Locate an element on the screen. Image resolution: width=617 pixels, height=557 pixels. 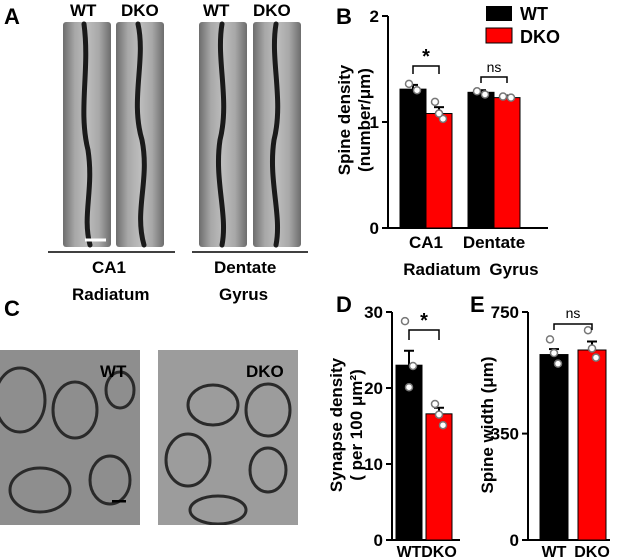
chart-b-sig-1: ns is located at coordinates (494, 67).